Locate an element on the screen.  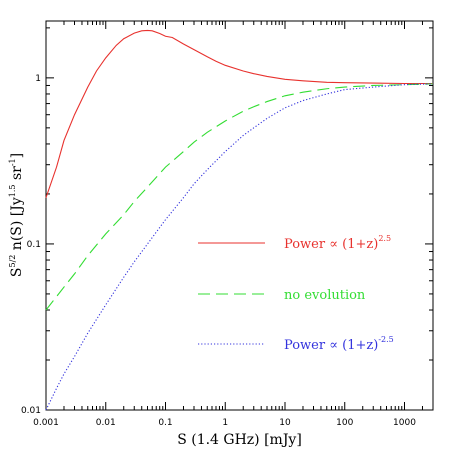
legend-label-no-evolution: no evolution is located at coordinates (325, 295).